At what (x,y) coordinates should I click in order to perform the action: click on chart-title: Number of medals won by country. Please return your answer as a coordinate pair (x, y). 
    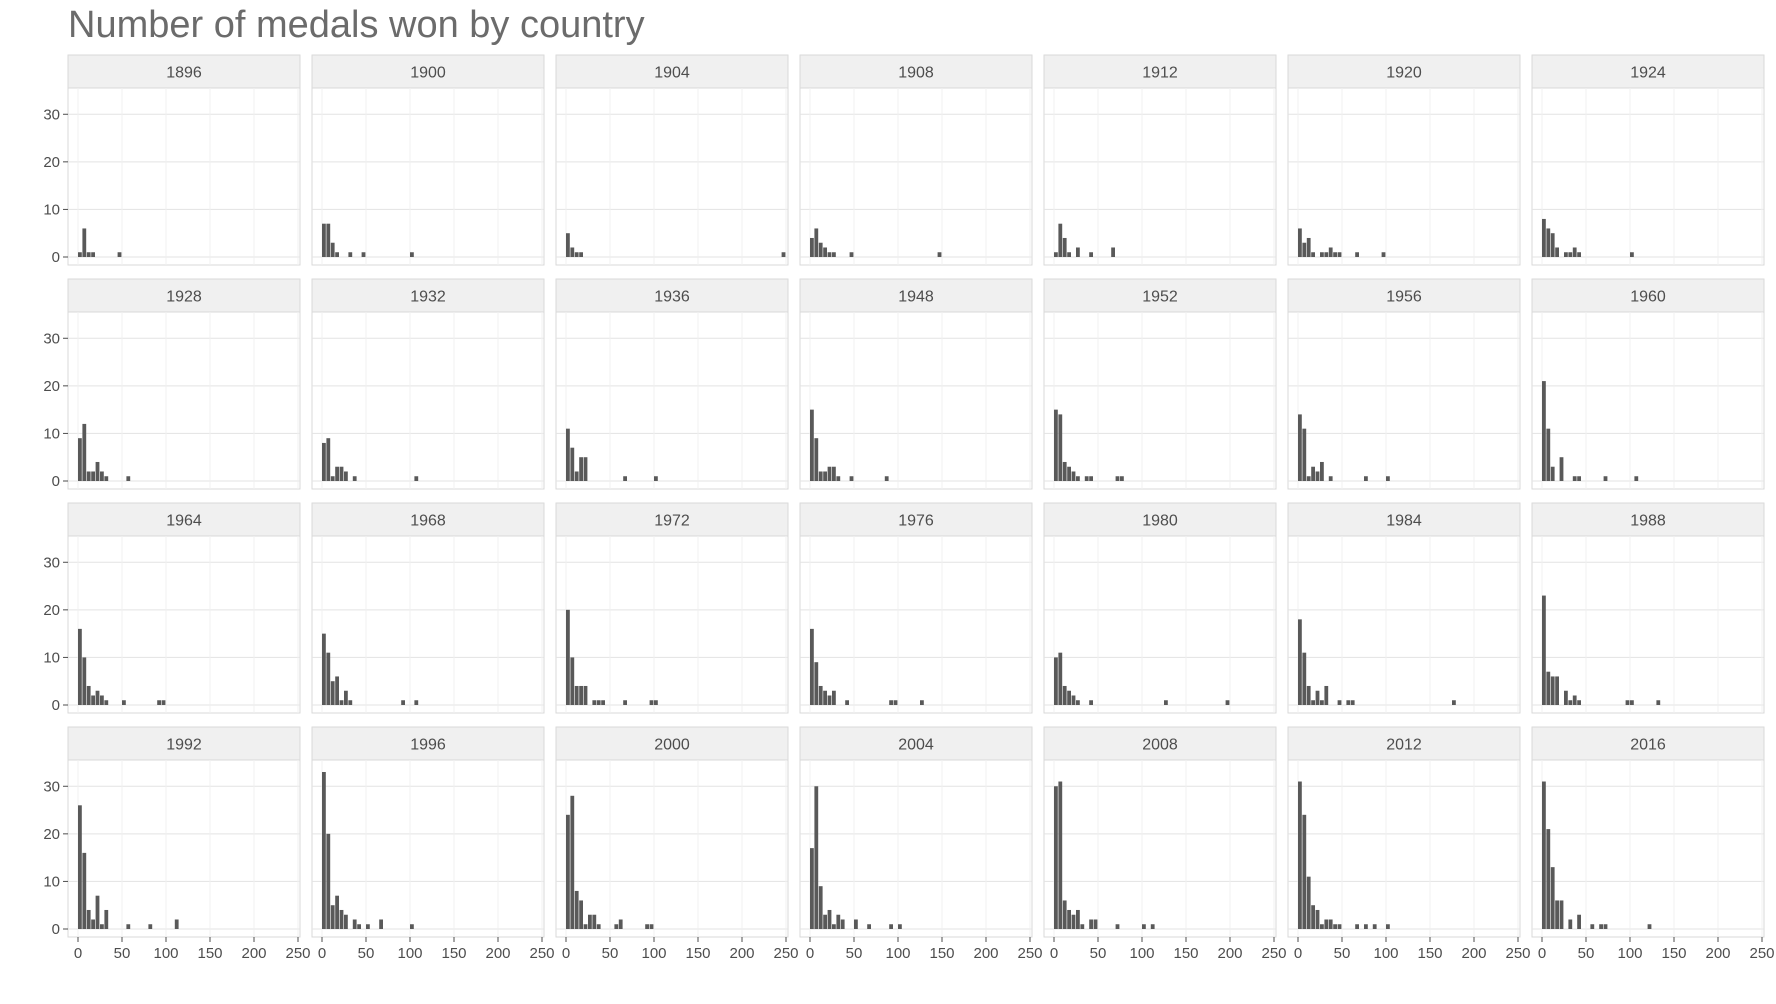
    Looking at the image, I should click on (356, 25).